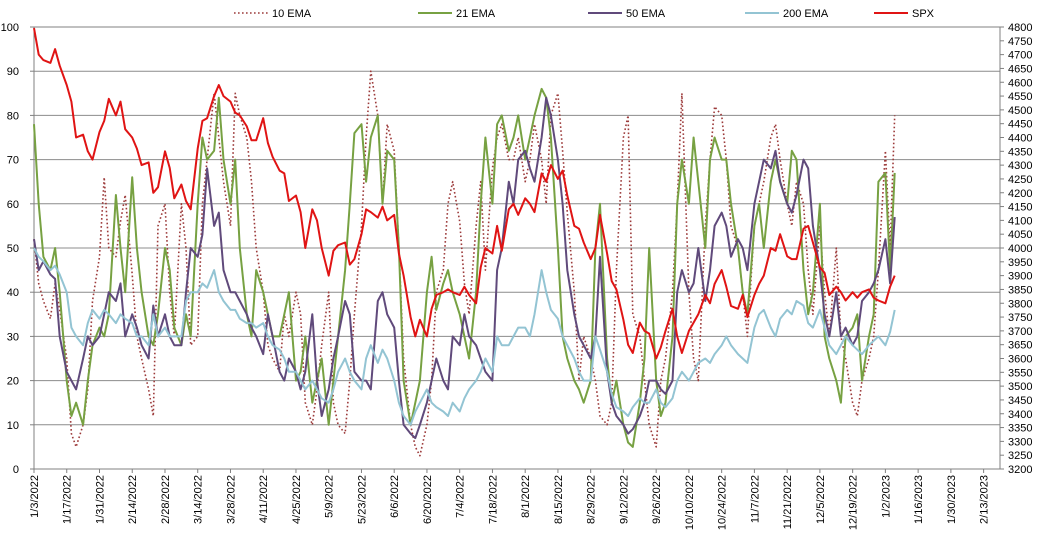 This screenshot has width=1046, height=554. Describe the element at coordinates (1020, 208) in the screenshot. I see `y2-tick-label: 4150` at that location.